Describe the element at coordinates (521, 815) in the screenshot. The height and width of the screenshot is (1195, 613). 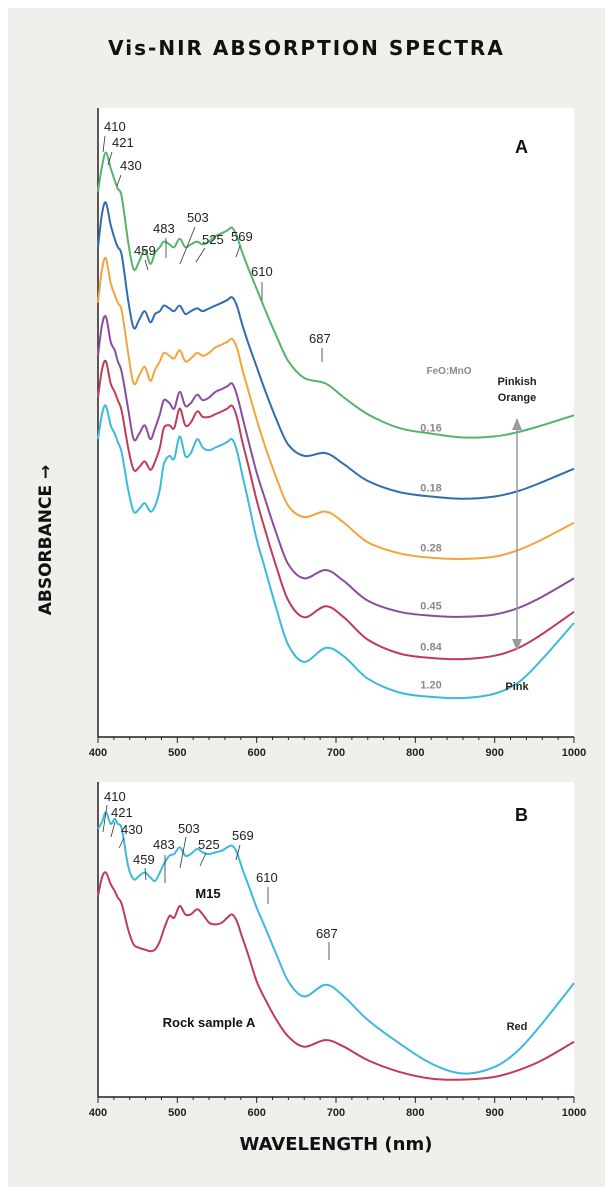
I see `panel-letter: B` at that location.